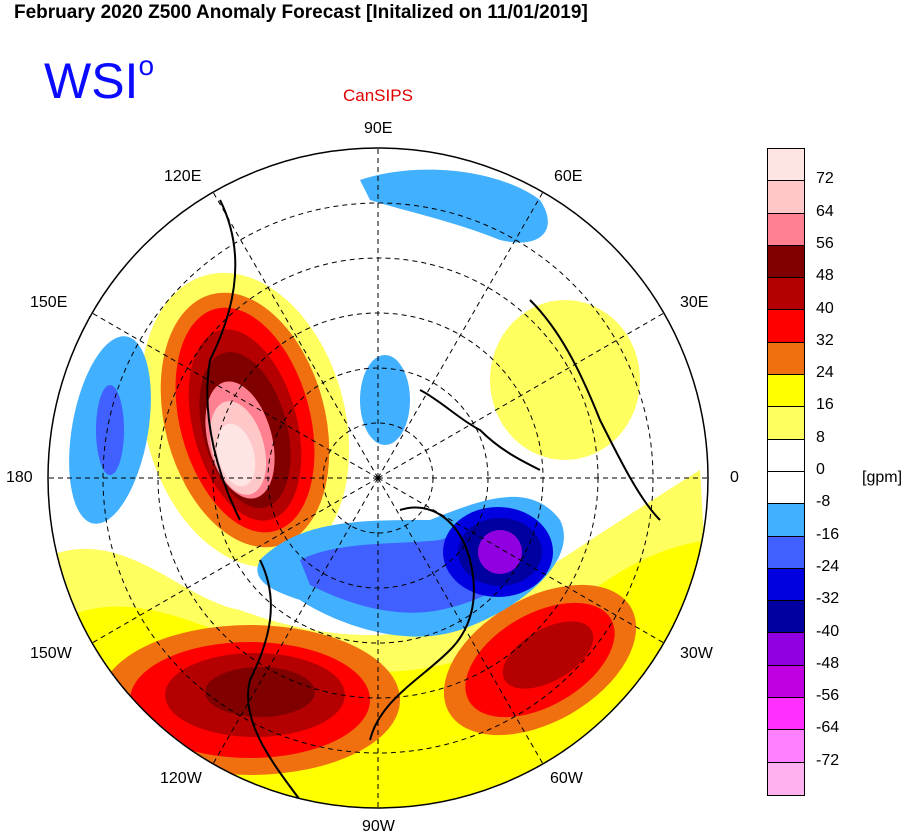  What do you see at coordinates (825, 211) in the screenshot?
I see `colorbar-label: 64` at bounding box center [825, 211].